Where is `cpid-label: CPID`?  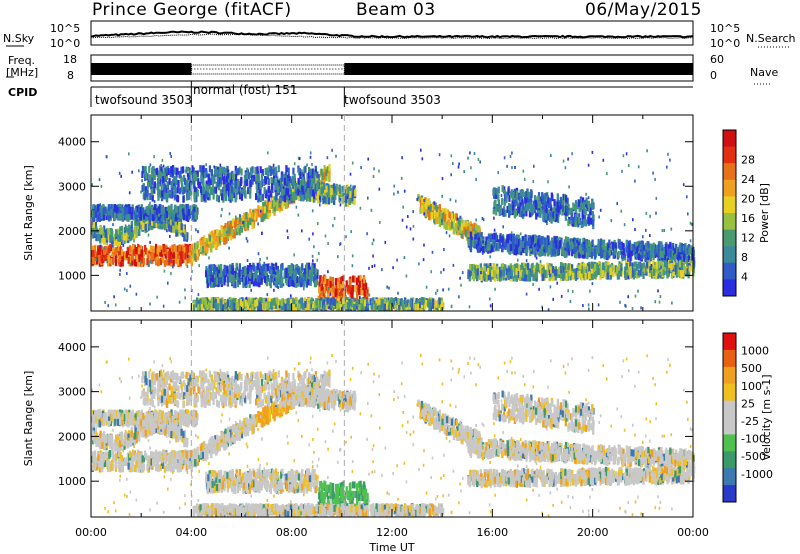
cpid-label: CPID is located at coordinates (23, 92).